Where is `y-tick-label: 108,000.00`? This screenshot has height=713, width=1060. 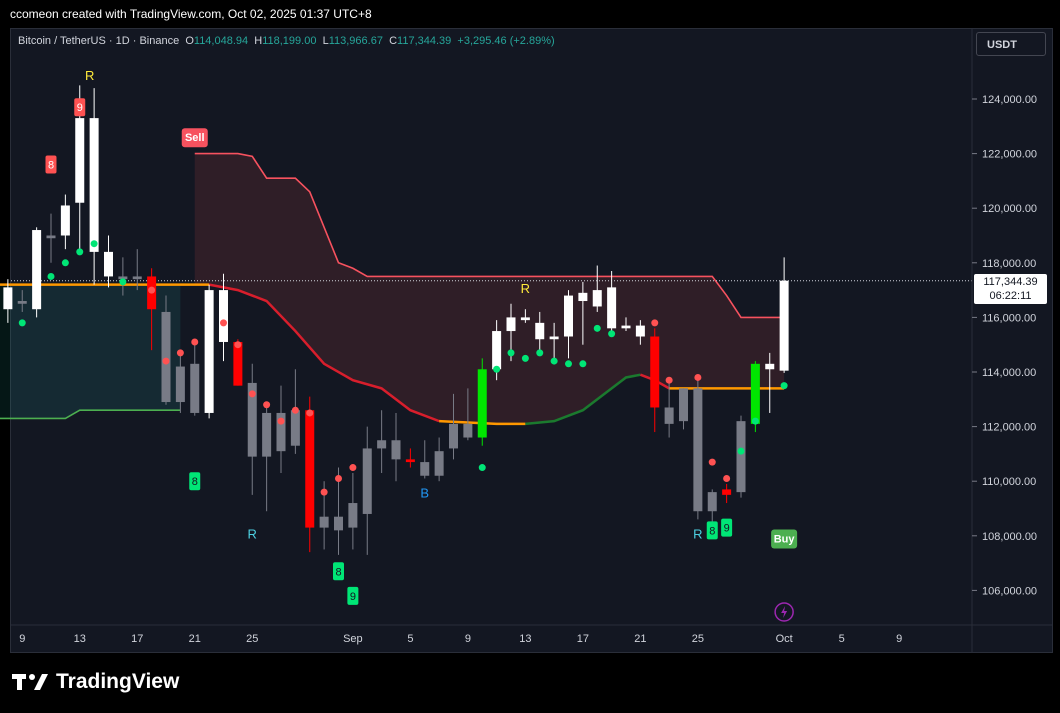 y-tick-label: 108,000.00 is located at coordinates (1009, 537).